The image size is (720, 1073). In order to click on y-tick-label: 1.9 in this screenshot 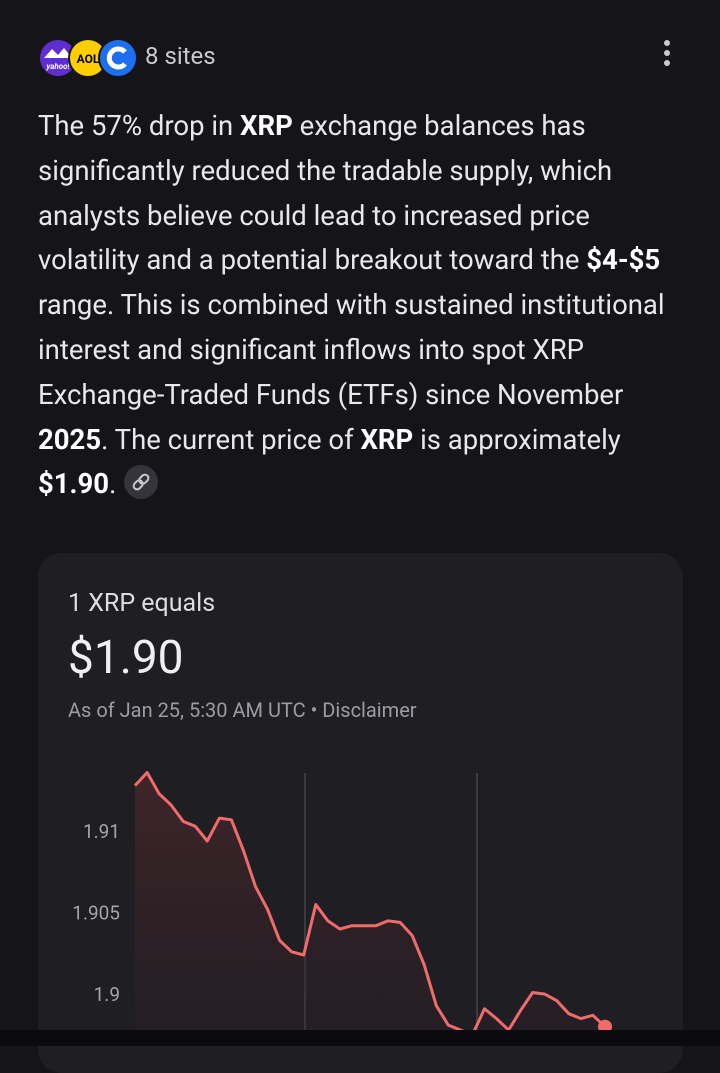, I will do `click(107, 994)`.